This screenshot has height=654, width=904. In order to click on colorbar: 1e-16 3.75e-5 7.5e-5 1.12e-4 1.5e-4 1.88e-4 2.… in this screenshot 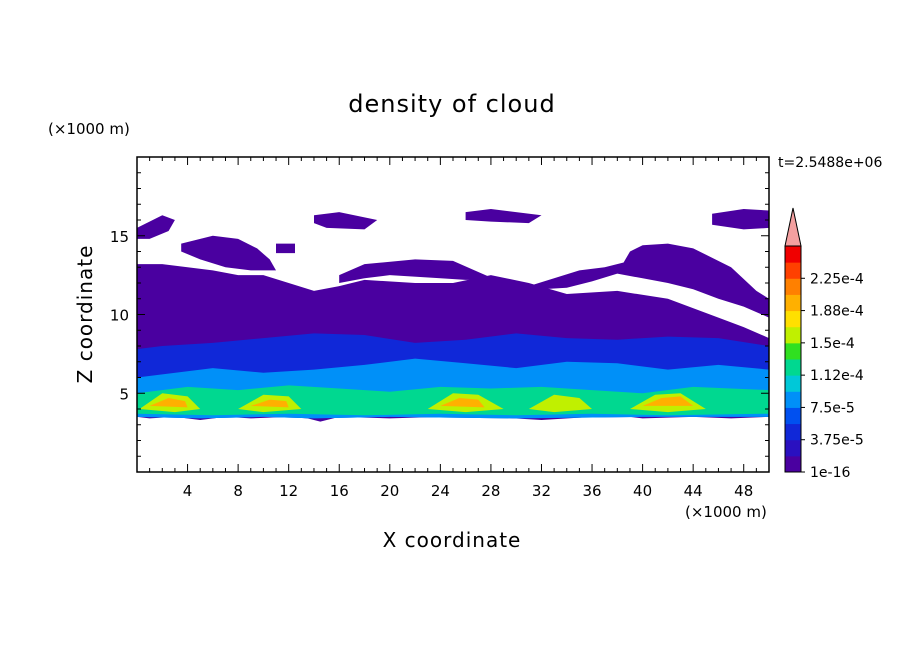, I will do `click(824, 344)`.